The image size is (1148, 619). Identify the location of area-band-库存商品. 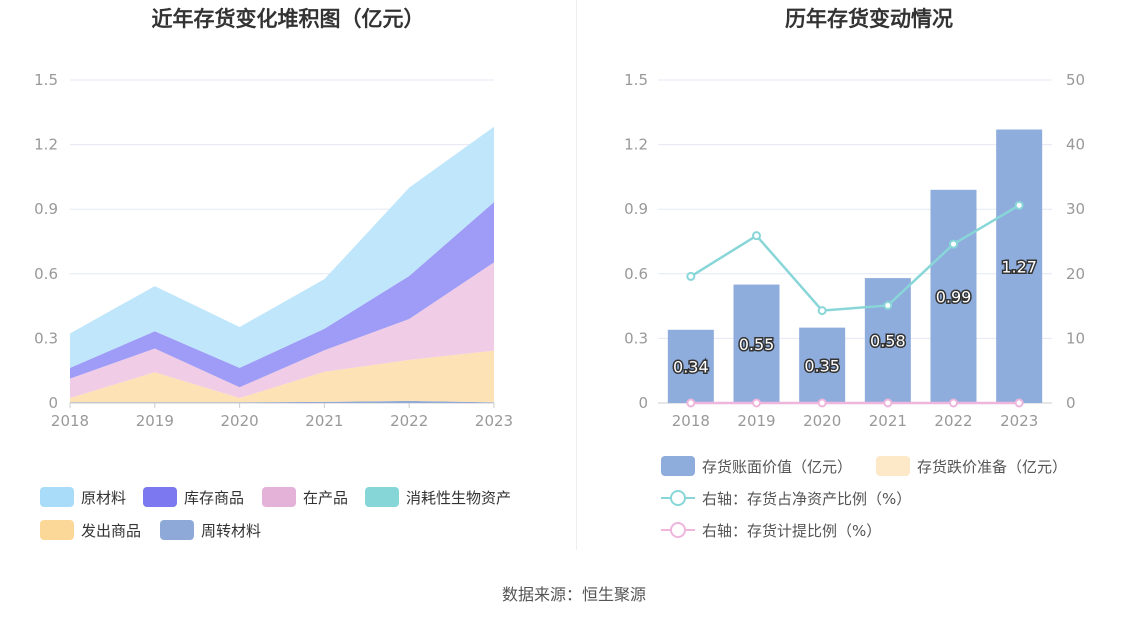
(282, 295).